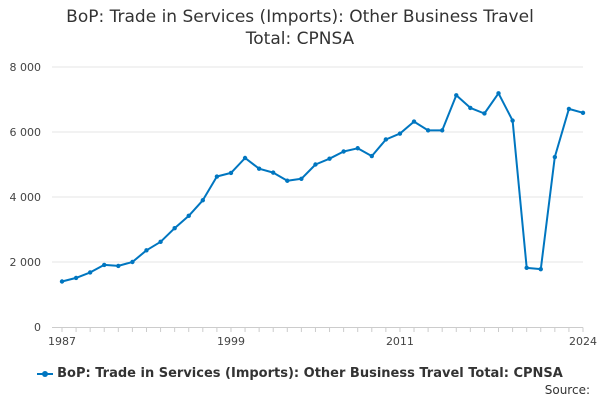  I want to click on y-tick-label: 6 000, so click(26, 132).